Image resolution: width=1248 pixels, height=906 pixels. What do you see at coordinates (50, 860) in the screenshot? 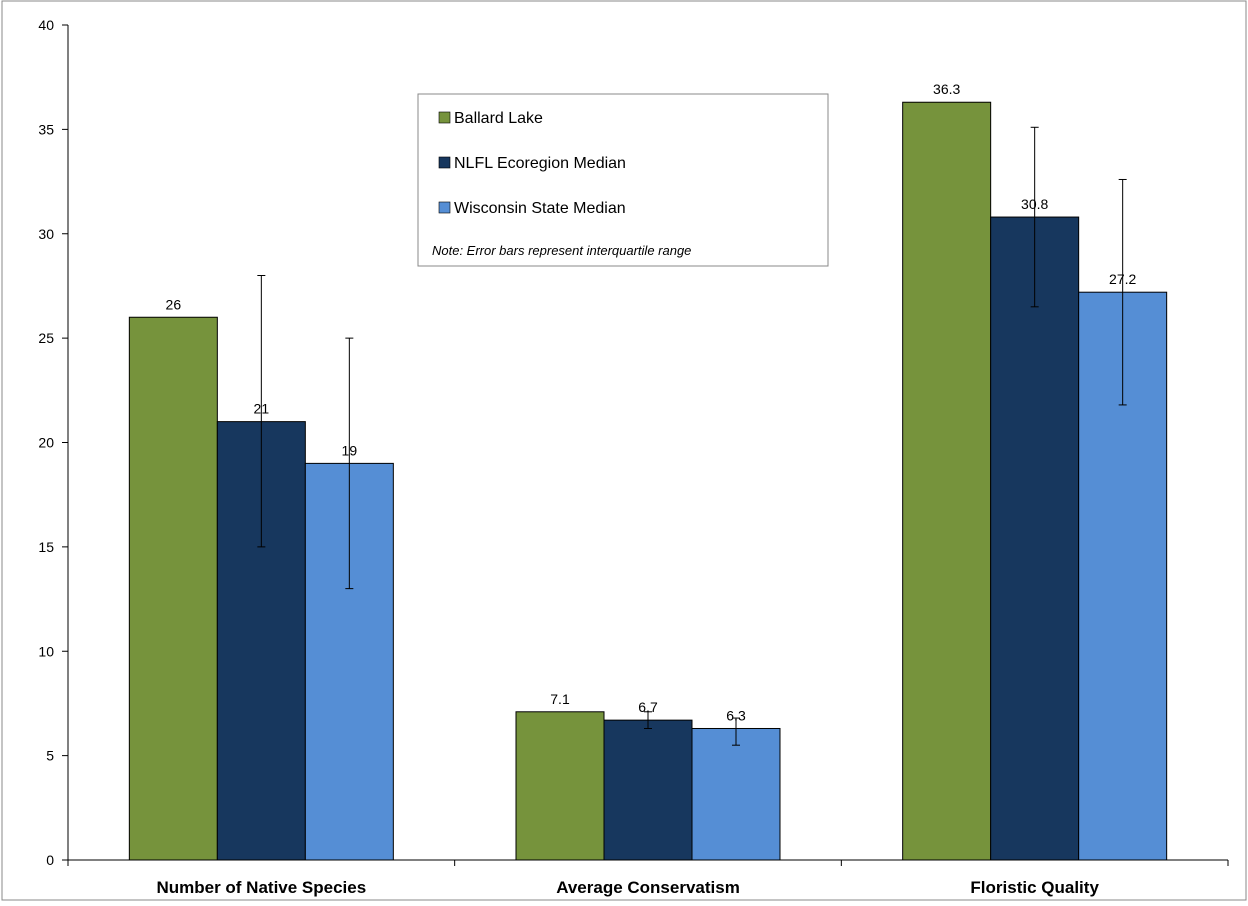
I see `y-tick-label: 0` at bounding box center [50, 860].